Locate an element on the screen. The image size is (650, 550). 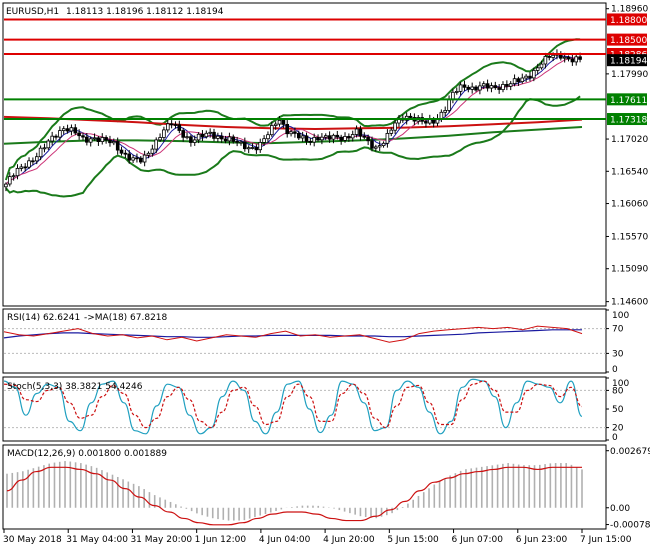
stoch-layer is located at coordinates (304, 406).